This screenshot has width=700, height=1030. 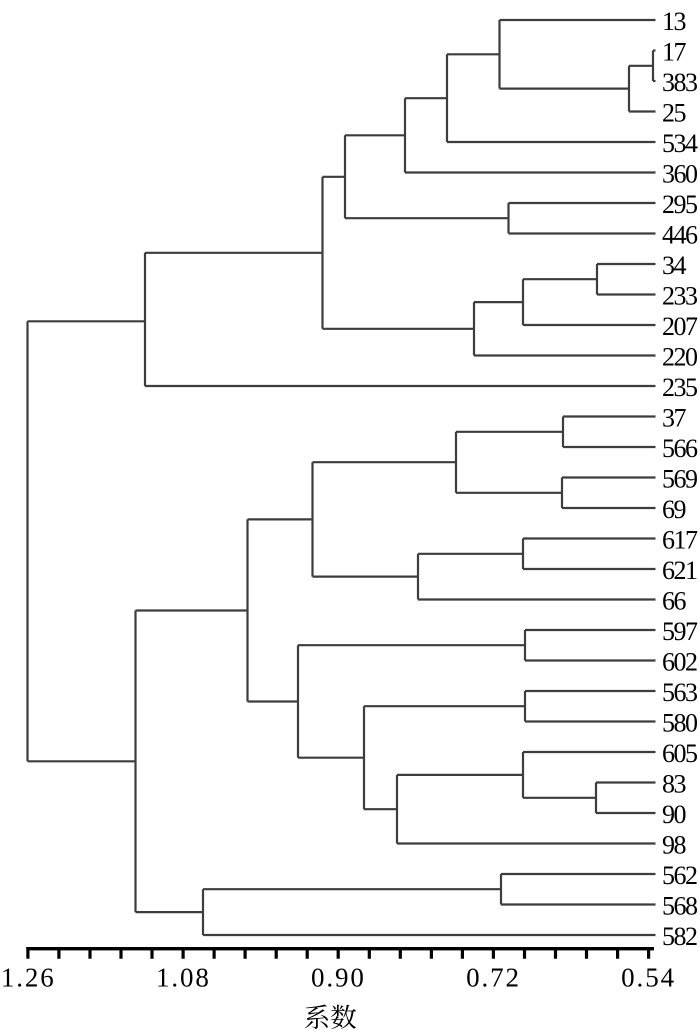 I want to click on svg-text: 233, so click(x=679, y=296).